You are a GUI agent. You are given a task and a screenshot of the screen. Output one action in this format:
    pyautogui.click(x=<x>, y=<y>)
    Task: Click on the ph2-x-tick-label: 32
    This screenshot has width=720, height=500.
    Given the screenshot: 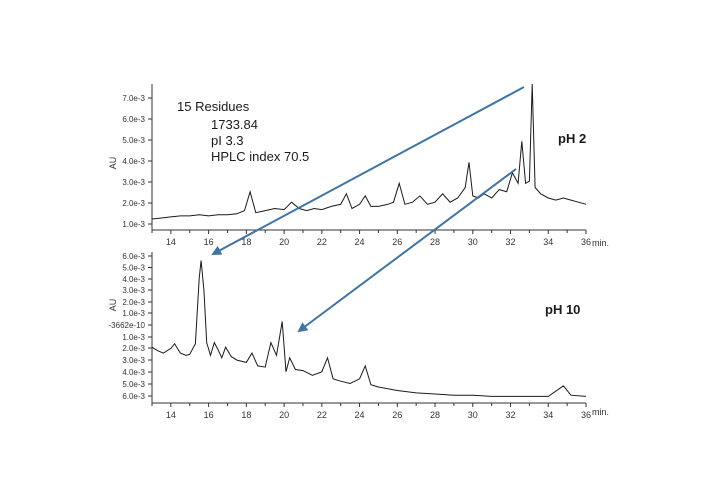 What is the action you would take?
    pyautogui.click(x=511, y=242)
    